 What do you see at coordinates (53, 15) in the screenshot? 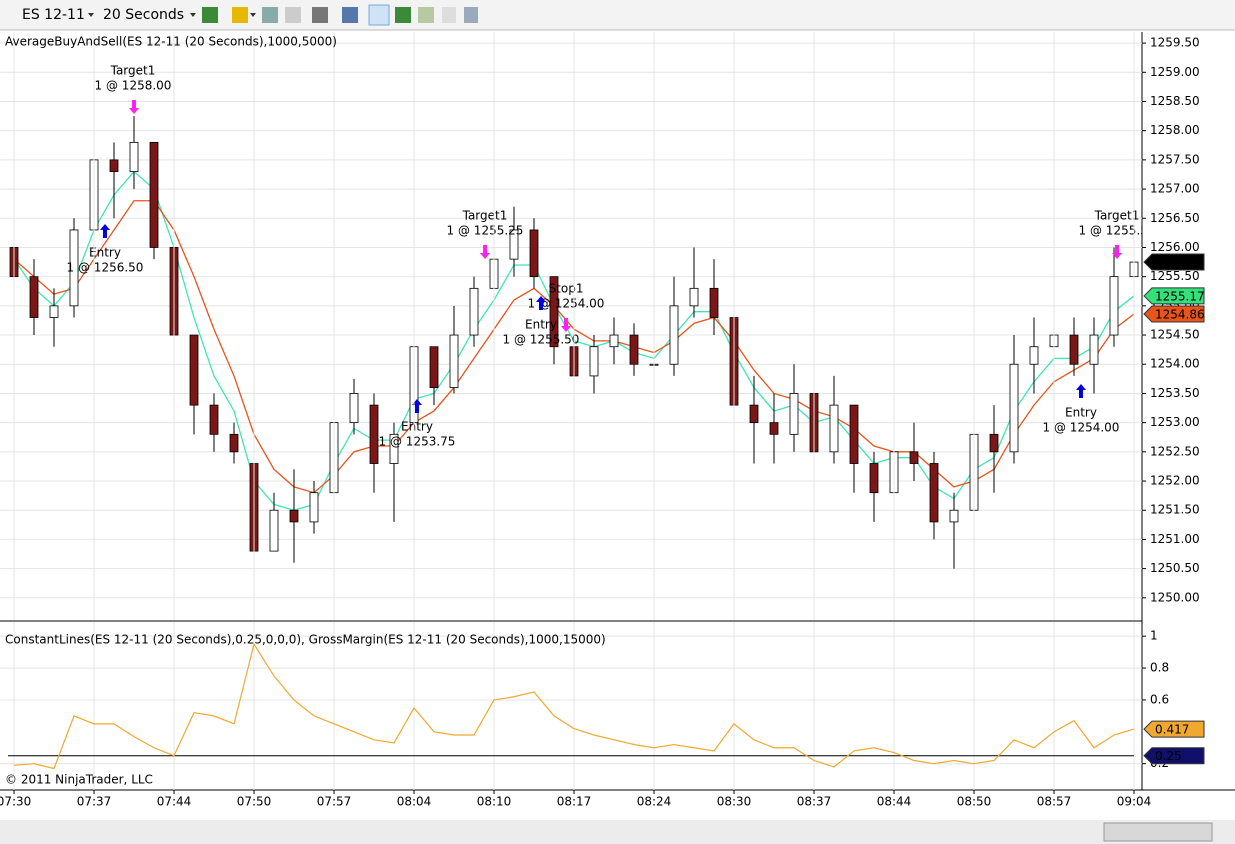
I see `instrument-selector: ES 12-11` at bounding box center [53, 15].